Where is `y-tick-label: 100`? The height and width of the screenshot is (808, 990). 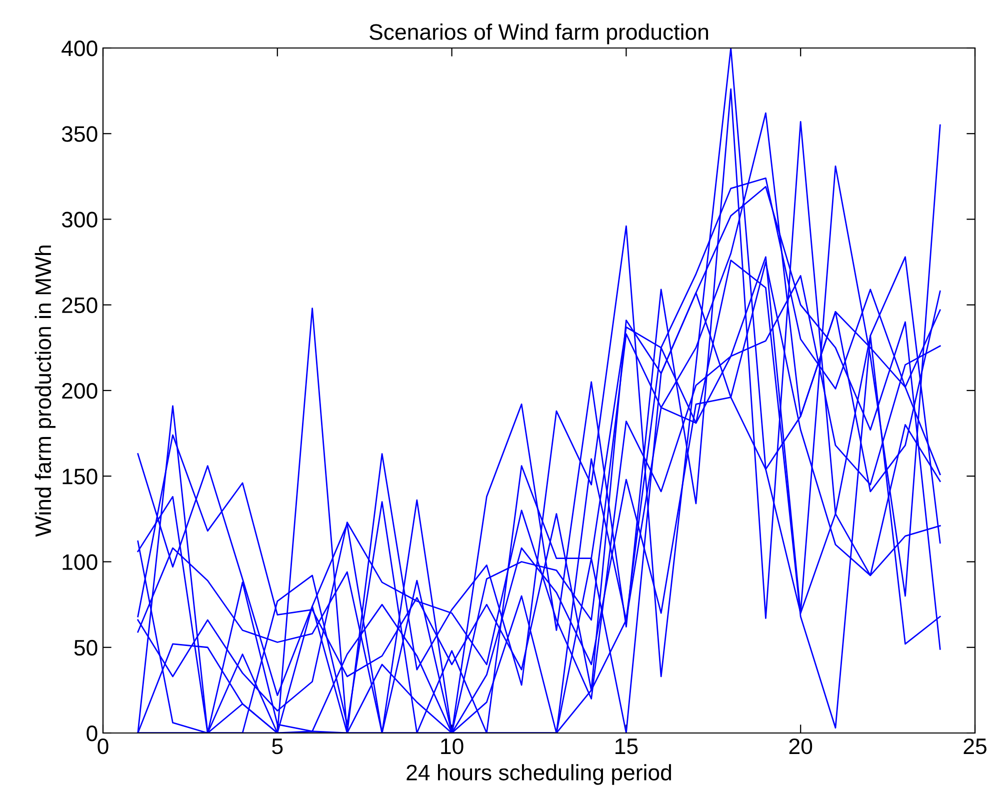
y-tick-label: 100 is located at coordinates (80, 562).